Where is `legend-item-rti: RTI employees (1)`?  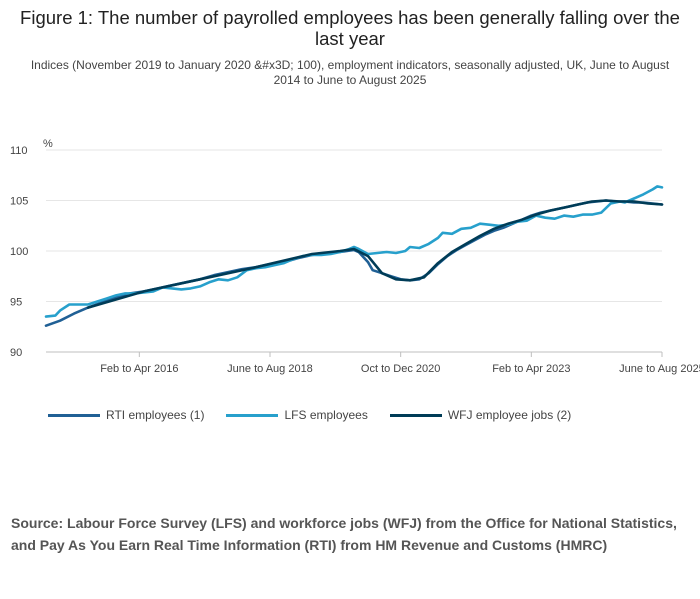 legend-item-rti: RTI employees (1) is located at coordinates (126, 415).